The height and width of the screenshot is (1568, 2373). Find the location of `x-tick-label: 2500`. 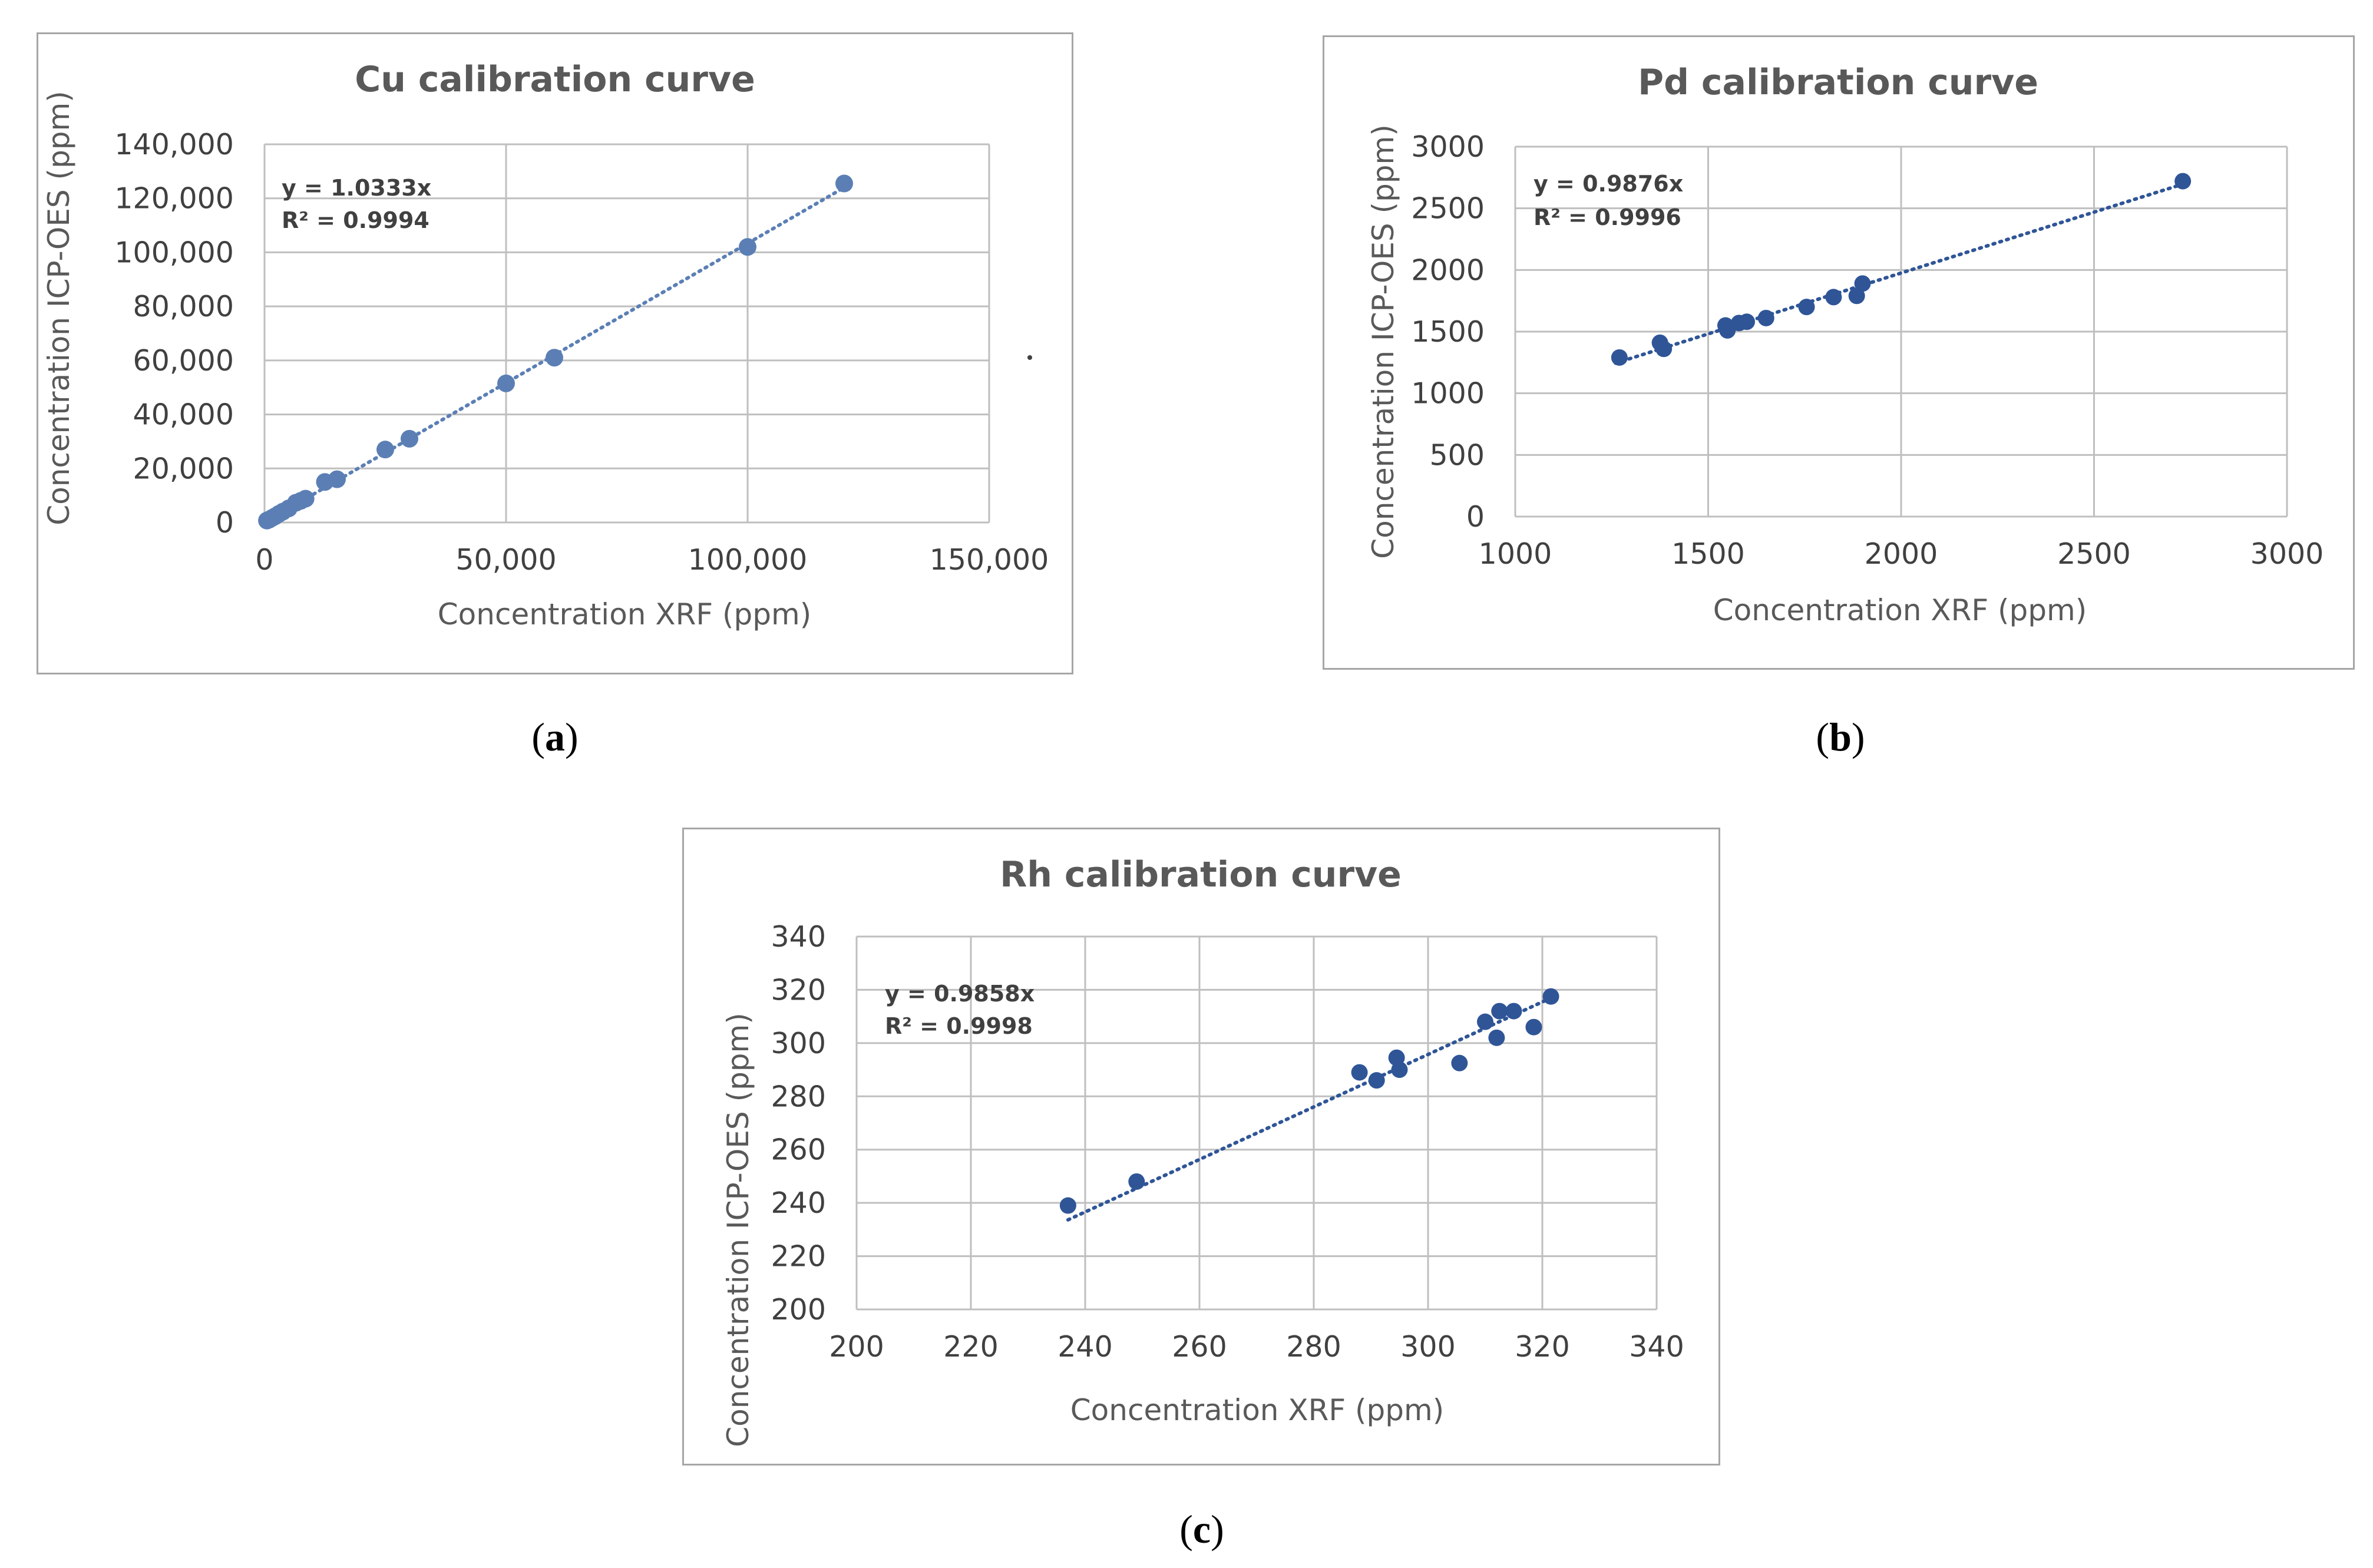

x-tick-label: 2500 is located at coordinates (2094, 554).